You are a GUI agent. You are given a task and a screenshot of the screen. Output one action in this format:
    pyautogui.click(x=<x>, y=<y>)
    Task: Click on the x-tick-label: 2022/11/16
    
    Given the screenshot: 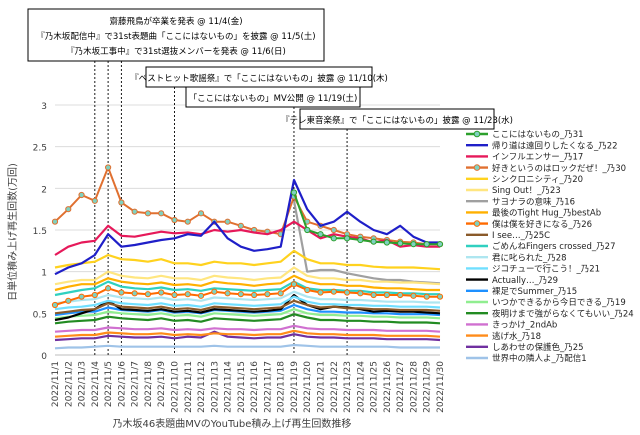 What is the action you would take?
    pyautogui.click(x=255, y=387)
    